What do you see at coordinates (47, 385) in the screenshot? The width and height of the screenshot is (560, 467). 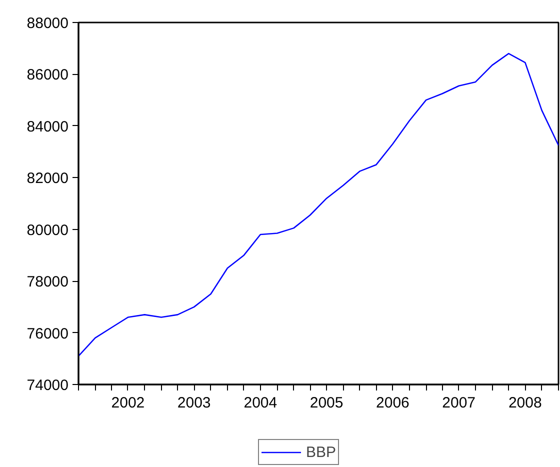 I see `y-tick-label: 74000` at bounding box center [47, 385].